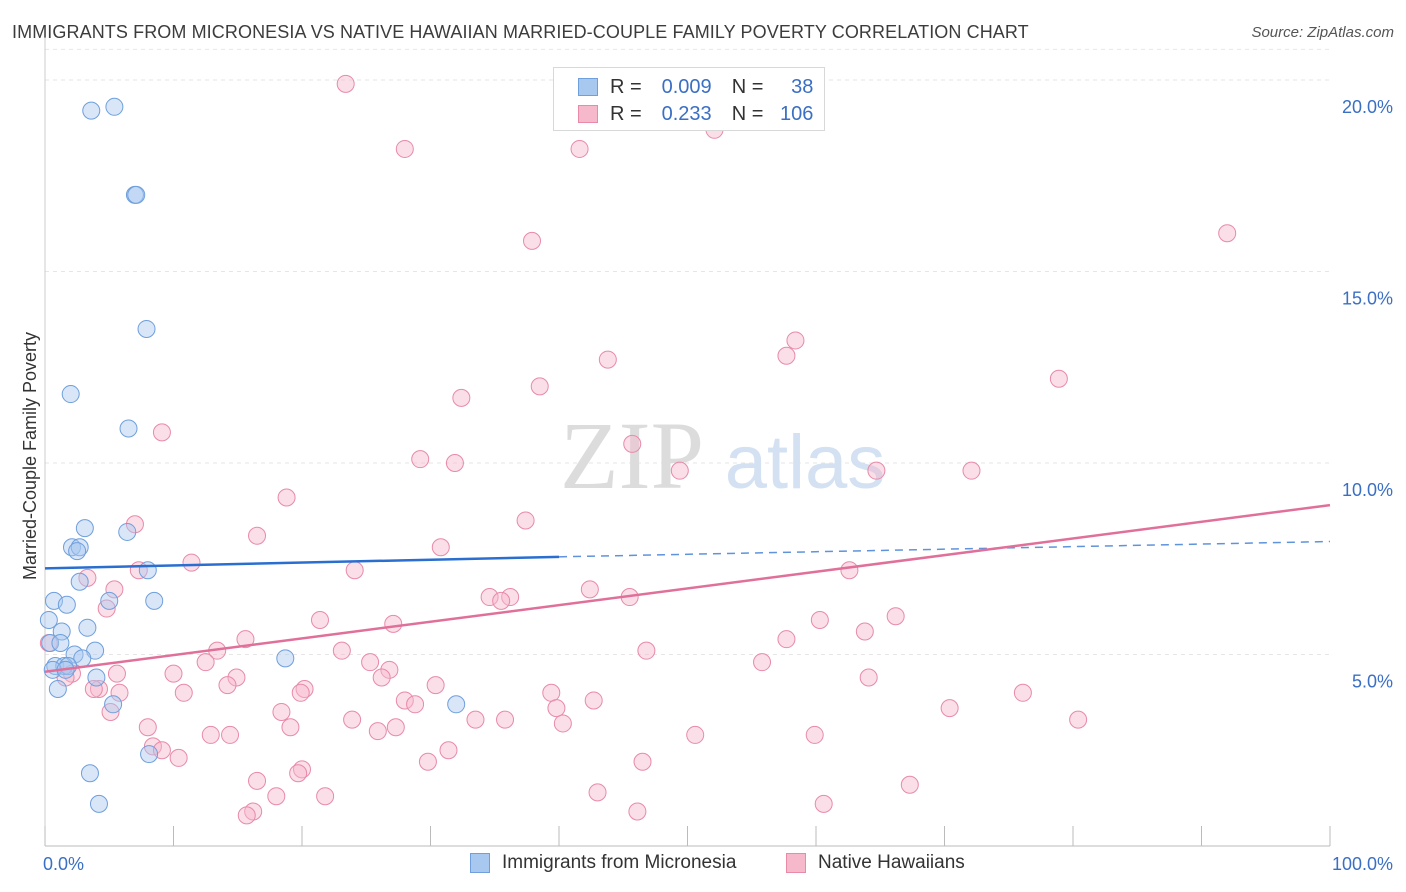 The width and height of the screenshot is (1406, 892). Describe the element at coordinates (944, 549) in the screenshot. I see `micronesia-trend-dashed` at that location.